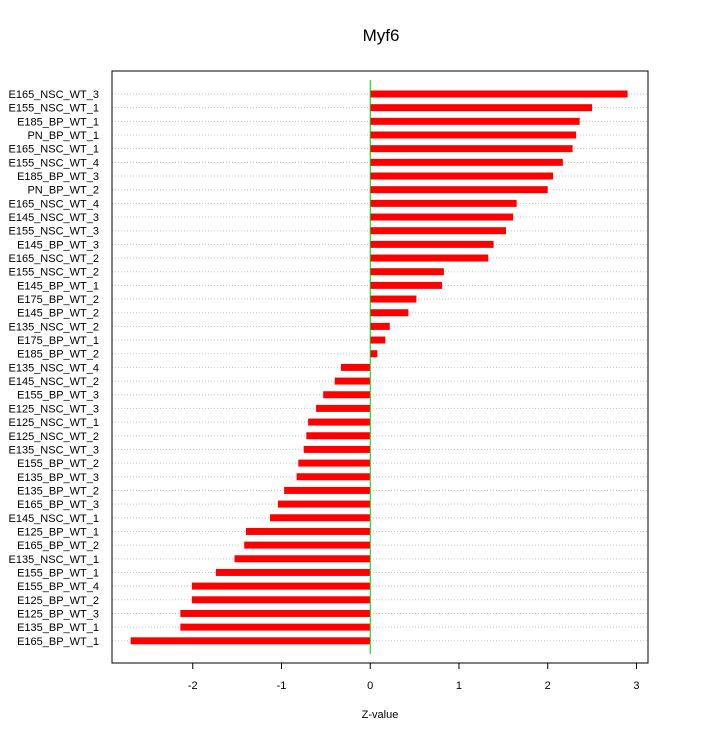 The image size is (720, 735). Describe the element at coordinates (54, 109) in the screenshot. I see `category-label: E155_NSC_WT_1` at that location.